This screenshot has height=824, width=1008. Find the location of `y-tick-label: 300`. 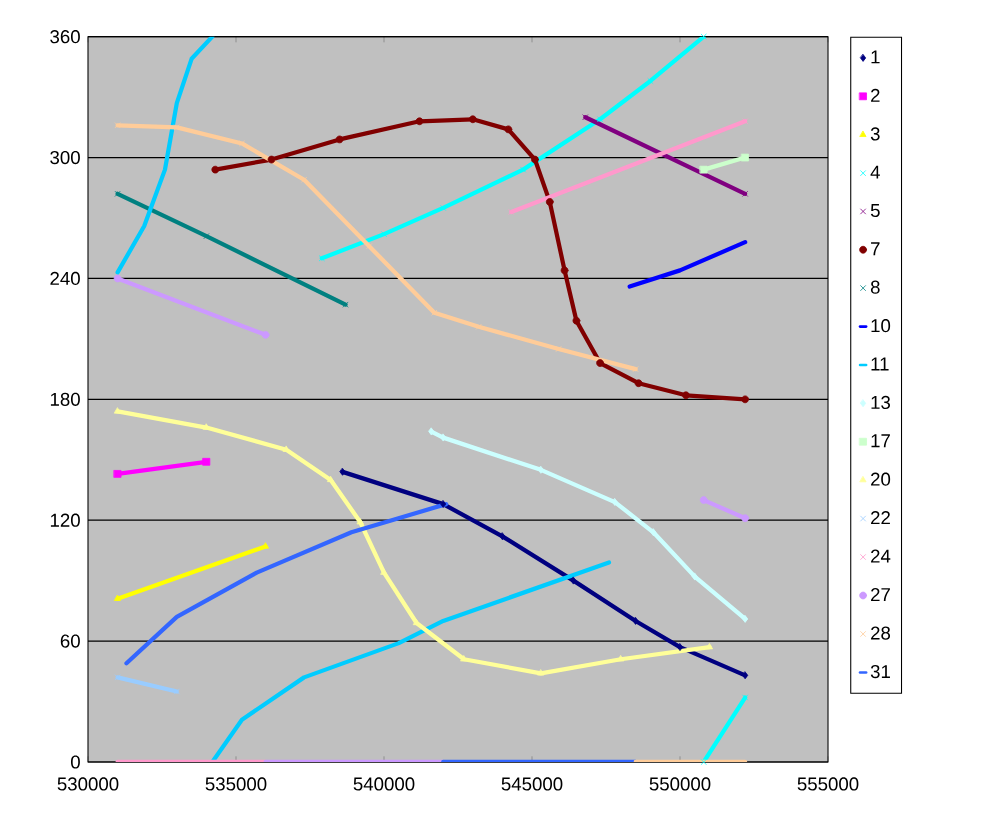

y-tick-label: 300 is located at coordinates (65, 157).